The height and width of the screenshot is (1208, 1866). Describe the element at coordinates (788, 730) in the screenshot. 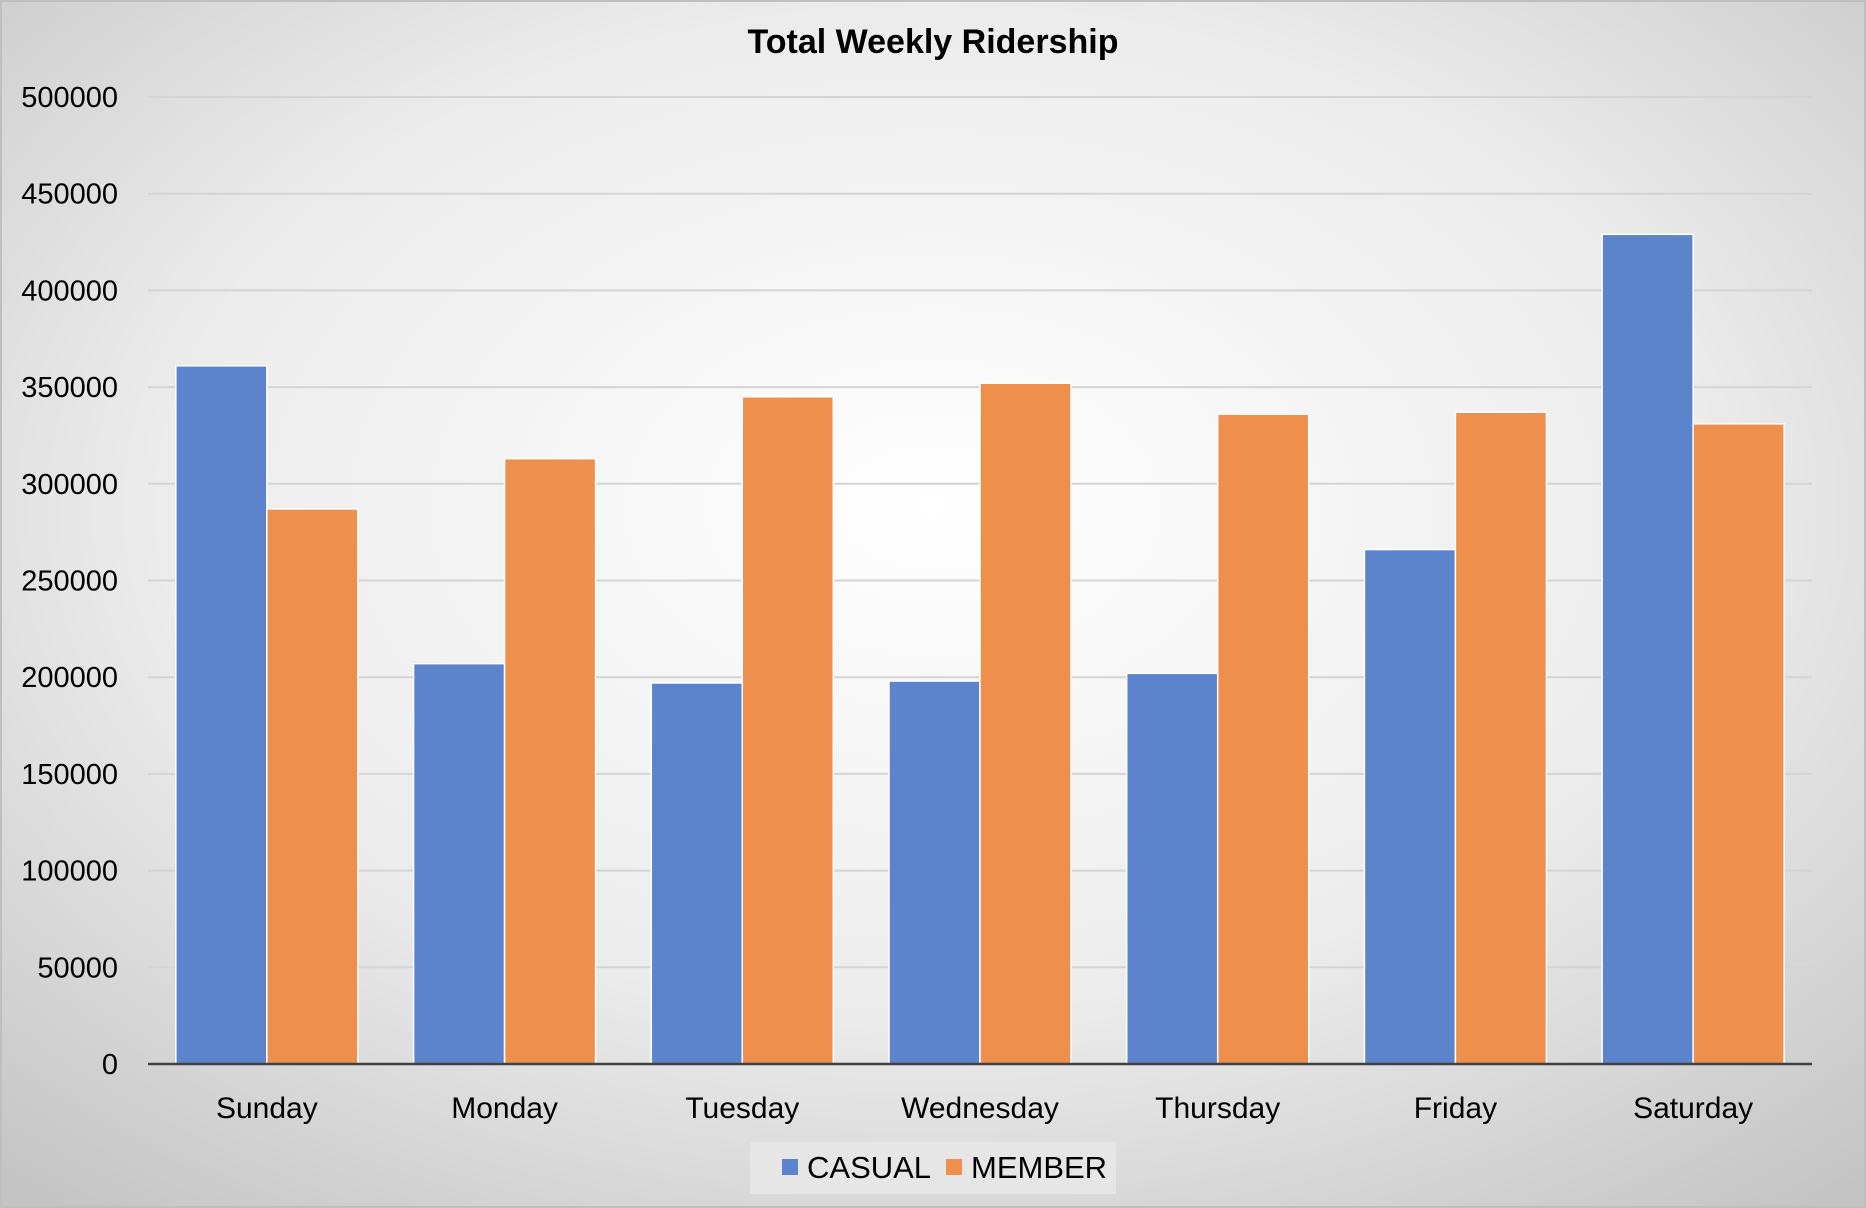

I see `bar-member-tuesday` at that location.